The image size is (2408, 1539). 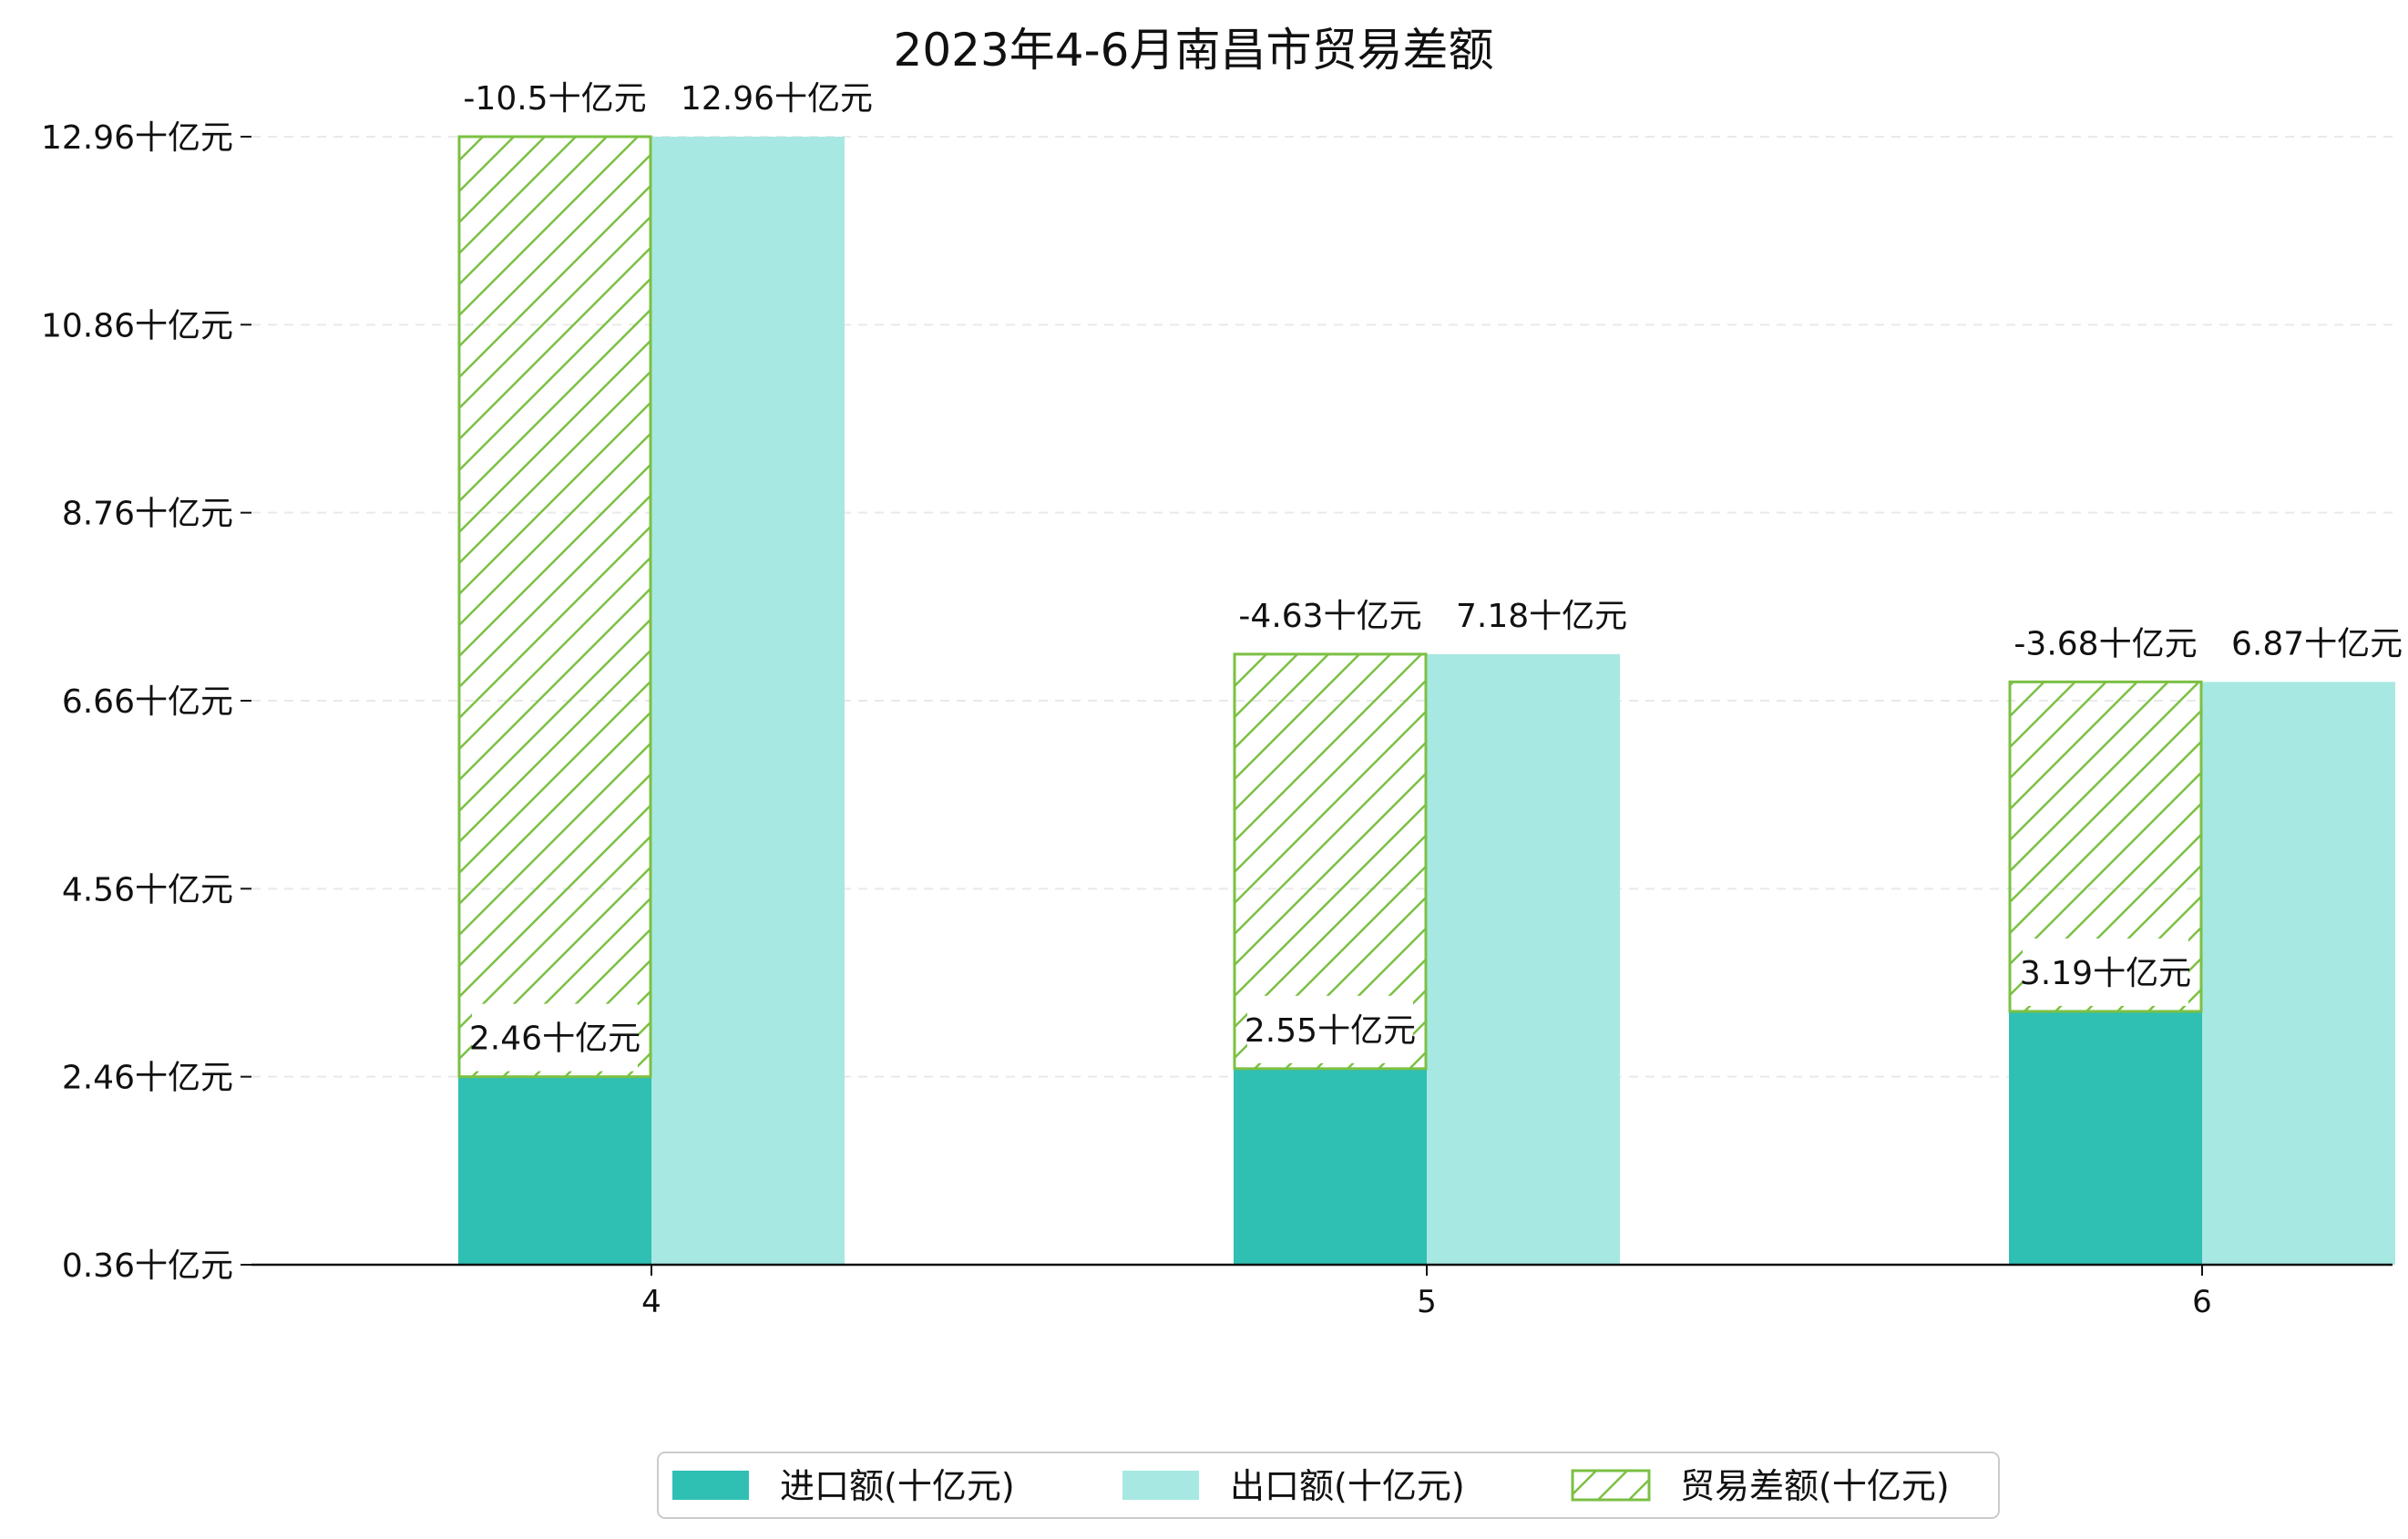 I want to click on data-label: 2.46十亿元, so click(x=554, y=1040).